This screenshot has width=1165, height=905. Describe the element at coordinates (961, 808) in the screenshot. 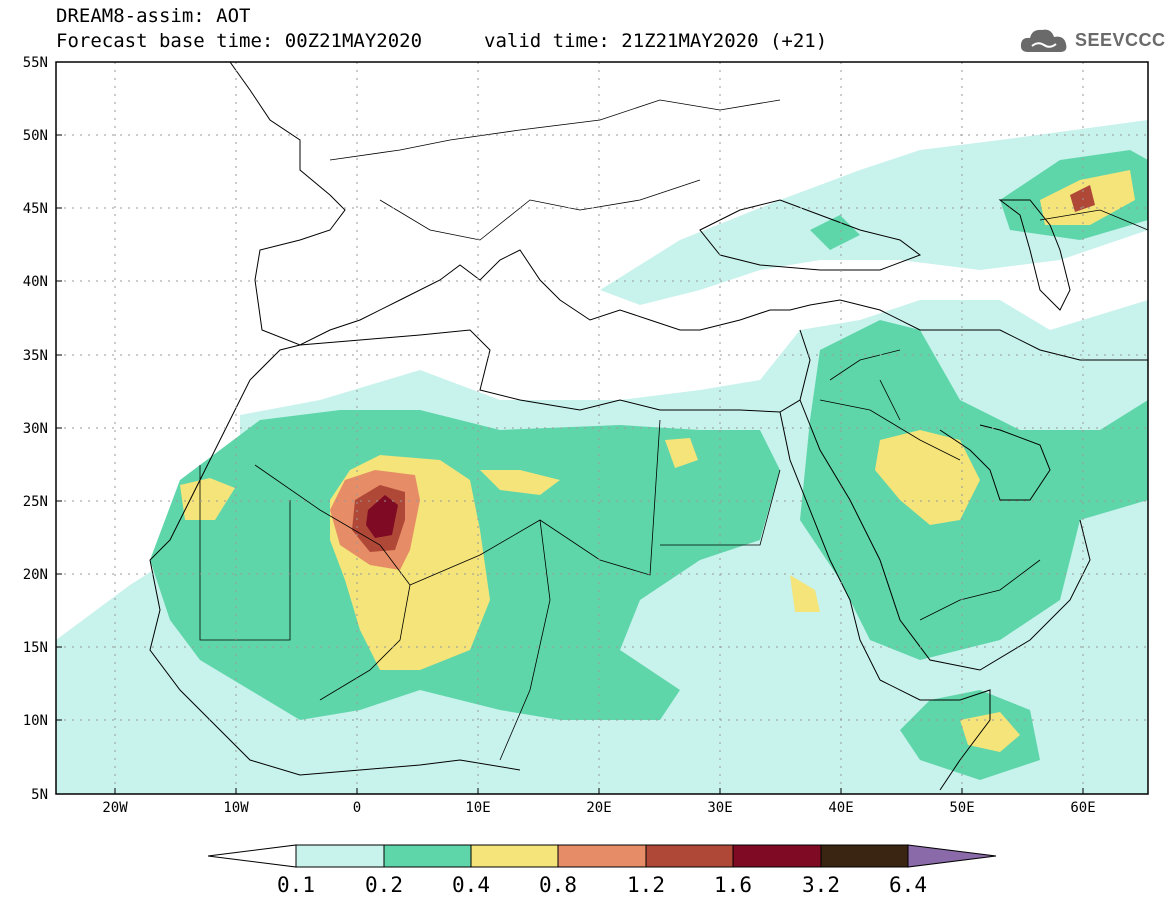

I see `lon-label: 50E` at that location.